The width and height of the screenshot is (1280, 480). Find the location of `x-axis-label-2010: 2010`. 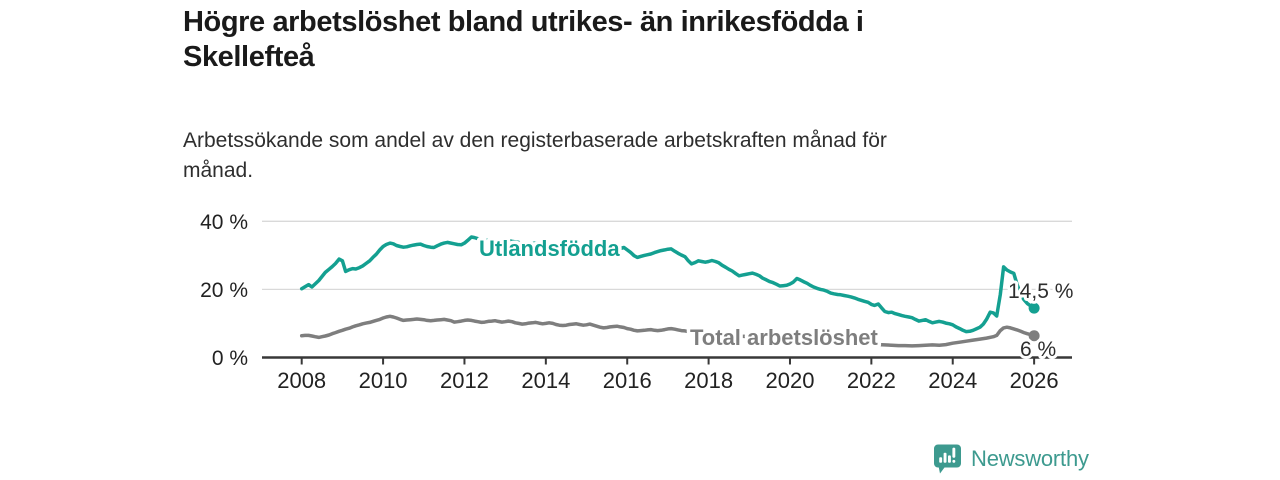

x-axis-label-2010: 2010 is located at coordinates (383, 380).